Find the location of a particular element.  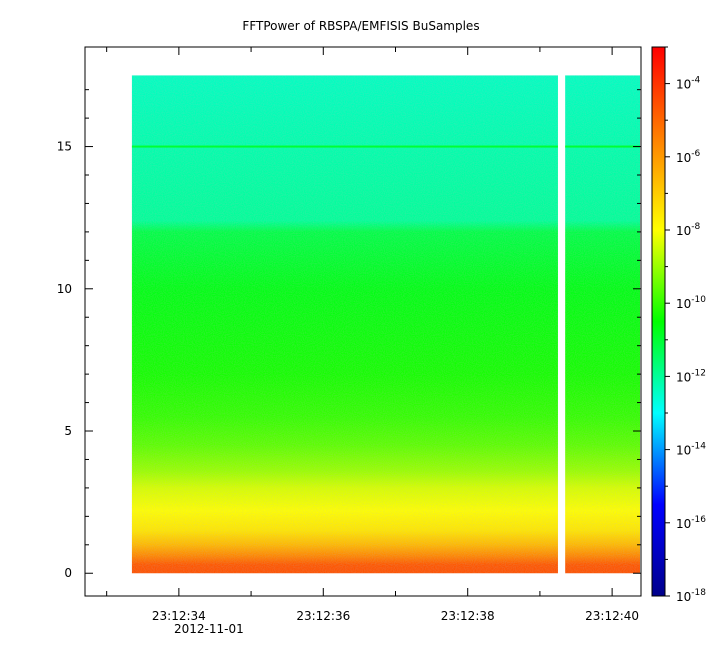

colorbar-tick-label: 10⁻¹⁶ is located at coordinates (691, 523).